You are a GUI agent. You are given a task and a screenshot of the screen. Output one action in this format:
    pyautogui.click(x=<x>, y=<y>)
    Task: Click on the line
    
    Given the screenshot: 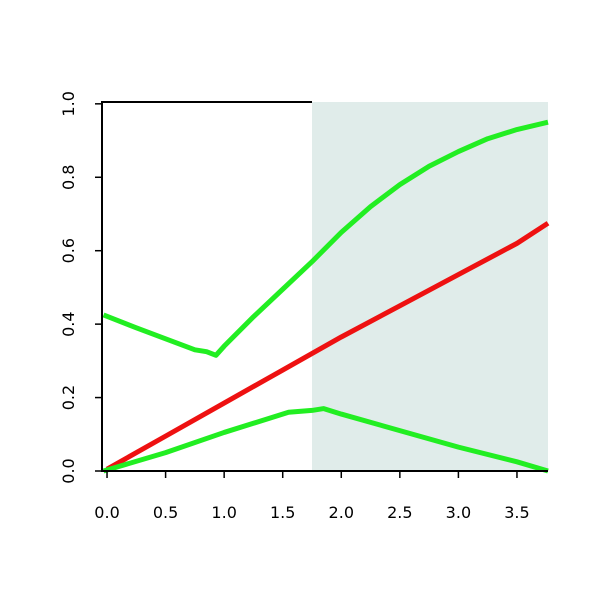 What is the action you would take?
    pyautogui.click(x=325, y=440)
    